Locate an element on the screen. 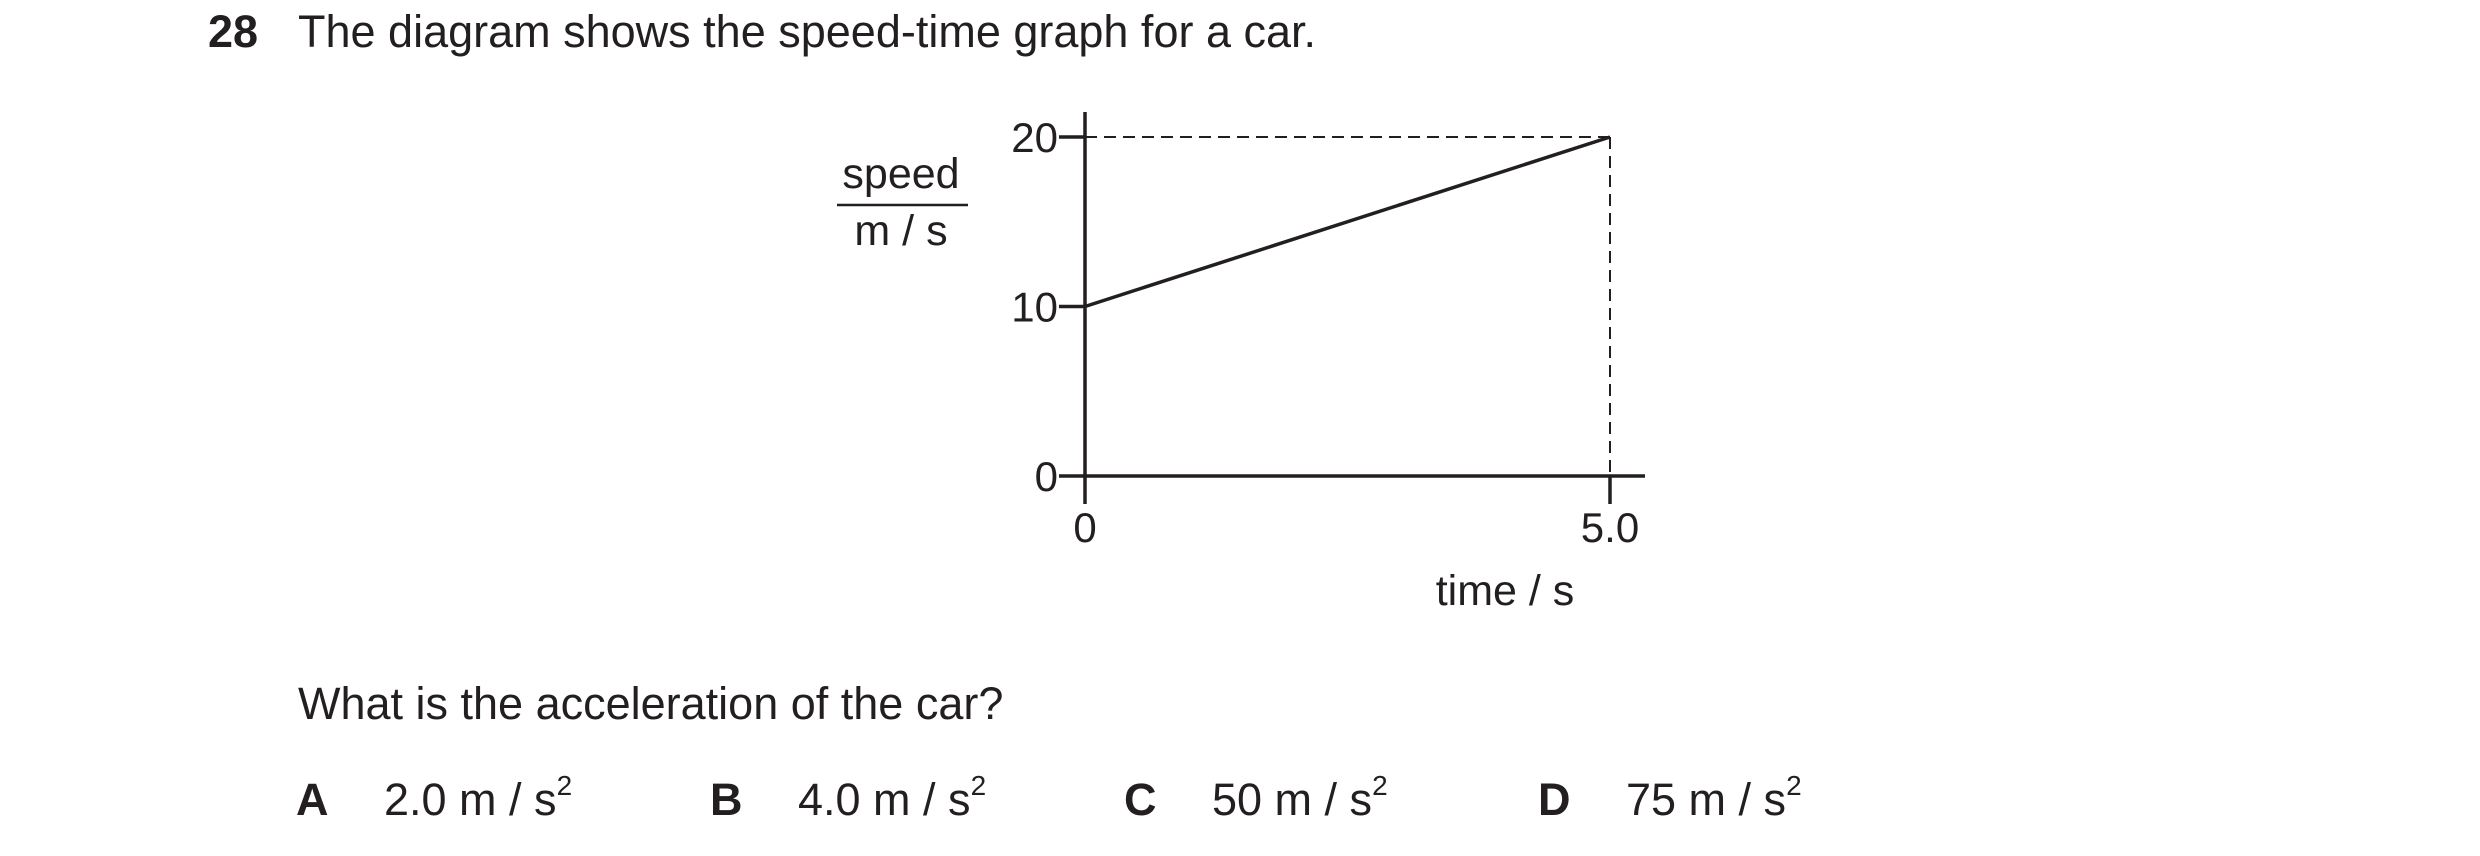 The width and height of the screenshot is (2480, 856). option-value: 75 m / s2 is located at coordinates (1714, 800).